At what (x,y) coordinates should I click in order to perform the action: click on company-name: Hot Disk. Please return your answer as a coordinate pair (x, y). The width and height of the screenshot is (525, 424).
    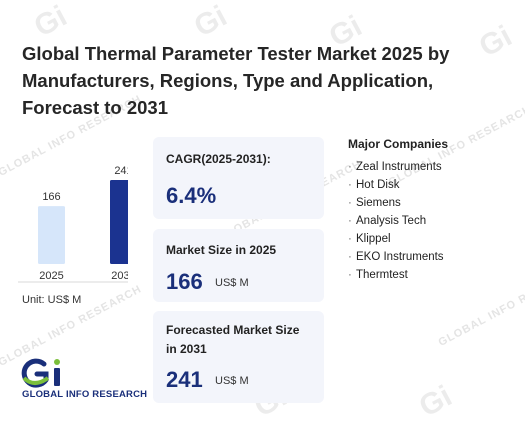
    Looking at the image, I should click on (378, 185).